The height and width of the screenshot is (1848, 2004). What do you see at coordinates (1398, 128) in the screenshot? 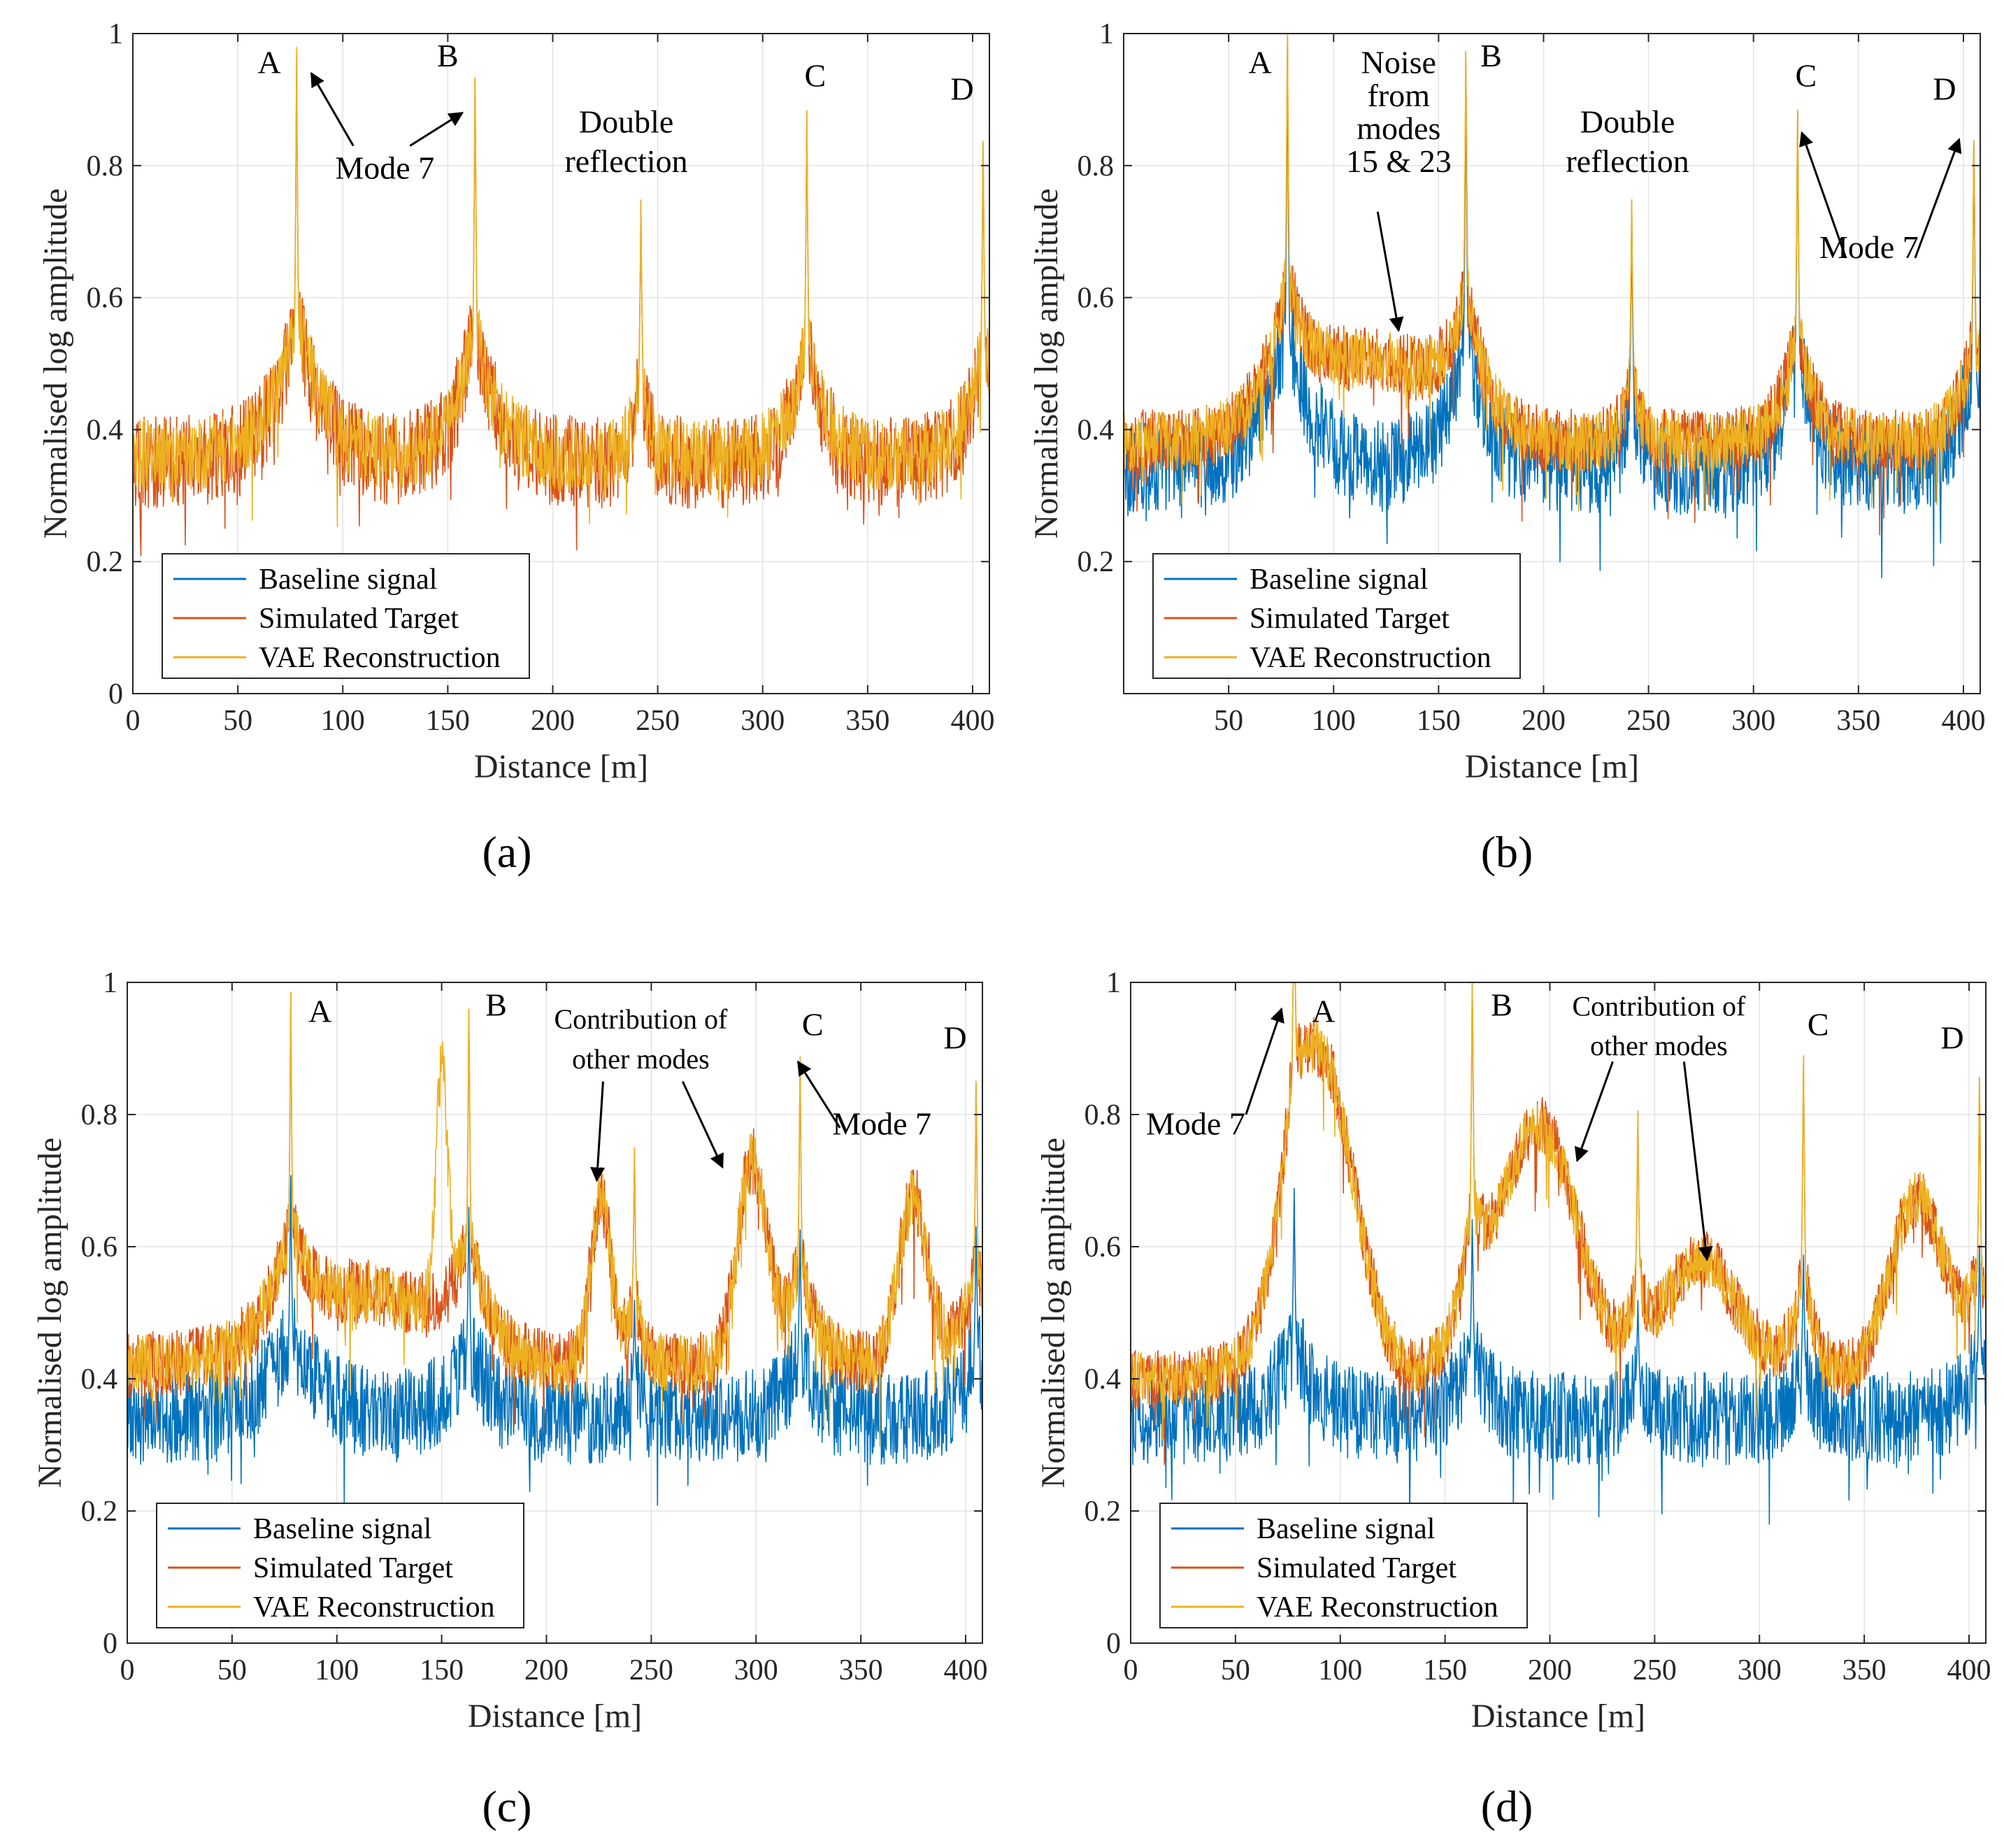
I see `annotation-label: modes` at bounding box center [1398, 128].